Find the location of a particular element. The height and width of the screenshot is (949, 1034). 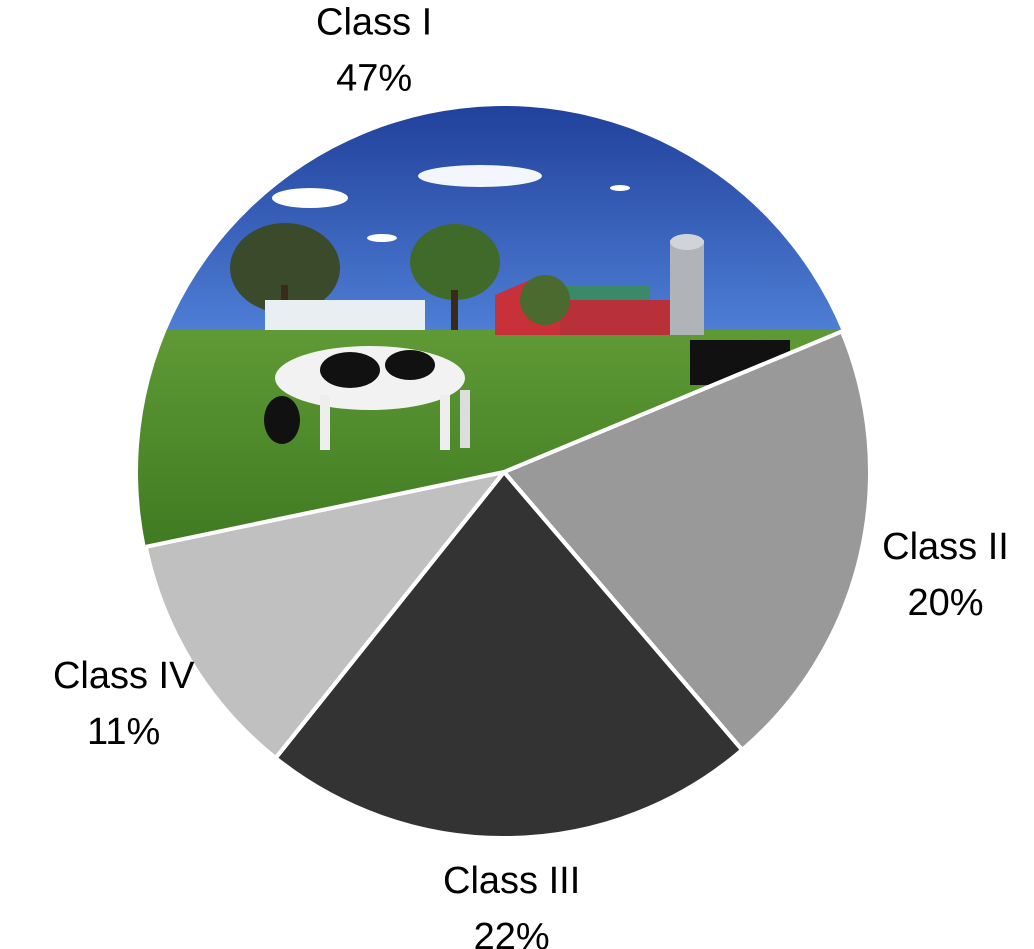

slice-value-label: 11% is located at coordinates (123, 732).